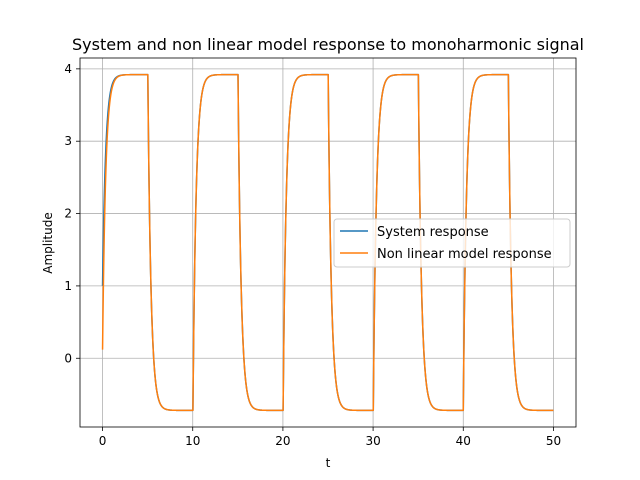  What do you see at coordinates (464, 254) in the screenshot?
I see `legend-label-non-linear-model-response: Non linear model response` at bounding box center [464, 254].